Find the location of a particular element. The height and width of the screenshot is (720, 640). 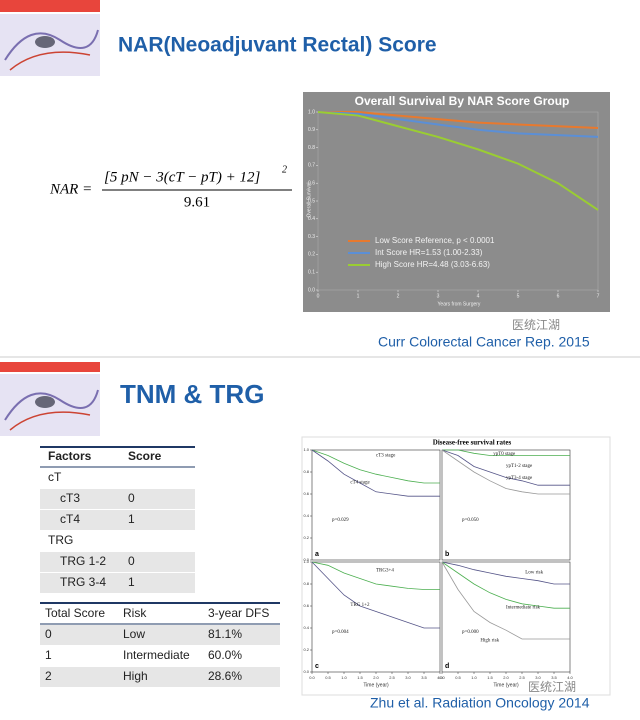

y-tick-label: 0.7 is located at coordinates (311, 166).